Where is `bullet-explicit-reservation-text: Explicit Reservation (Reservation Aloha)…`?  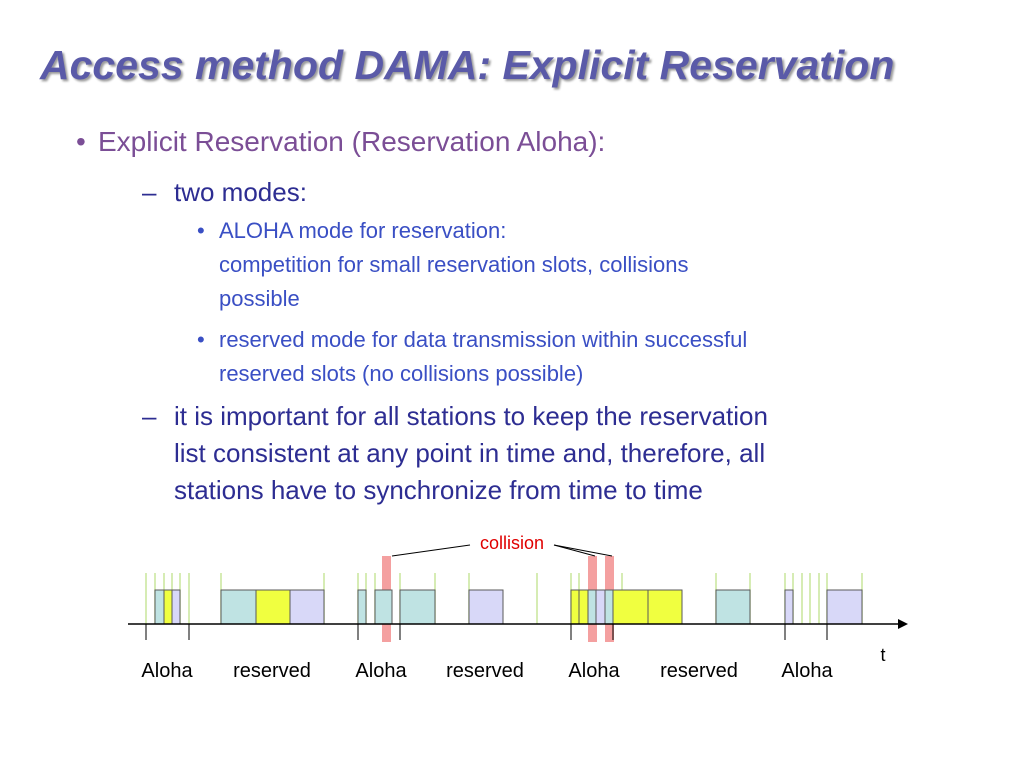 bullet-explicit-reservation-text: Explicit Reservation (Reservation Aloha)… is located at coordinates (352, 141).